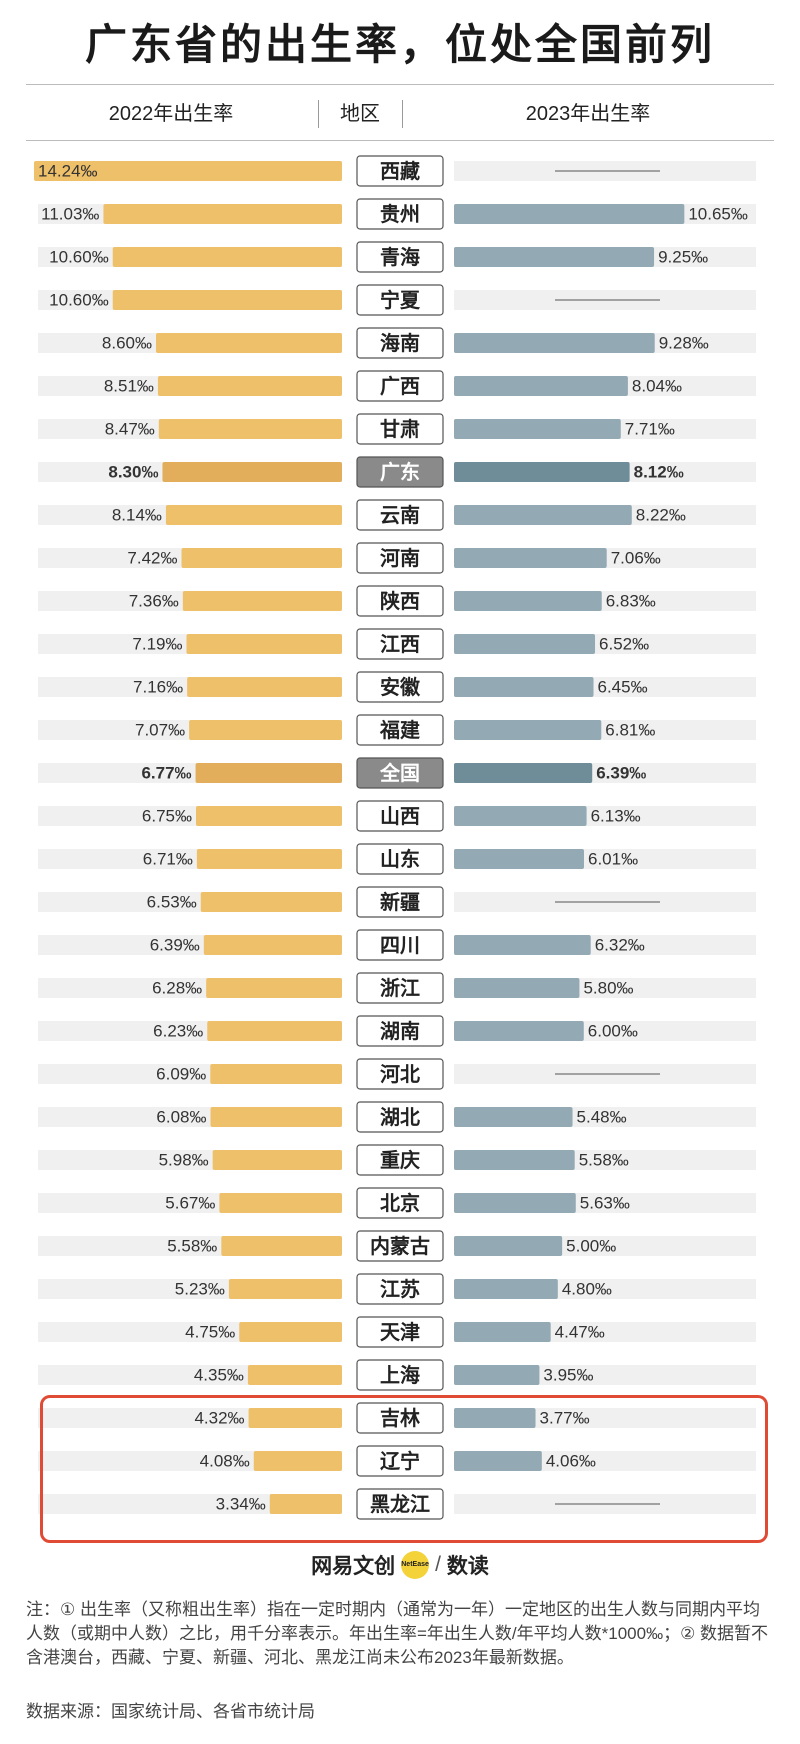 The width and height of the screenshot is (800, 1744). What do you see at coordinates (171, 114) in the screenshot?
I see `header-2022: 2022年出生率` at bounding box center [171, 114].